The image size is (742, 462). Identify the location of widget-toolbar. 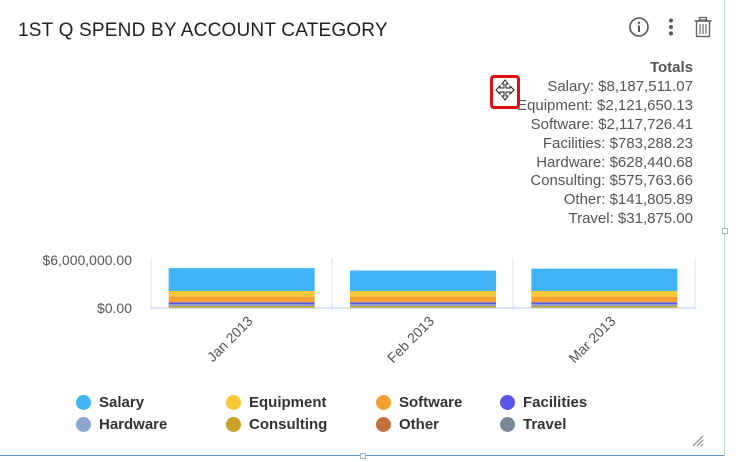
(671, 27).